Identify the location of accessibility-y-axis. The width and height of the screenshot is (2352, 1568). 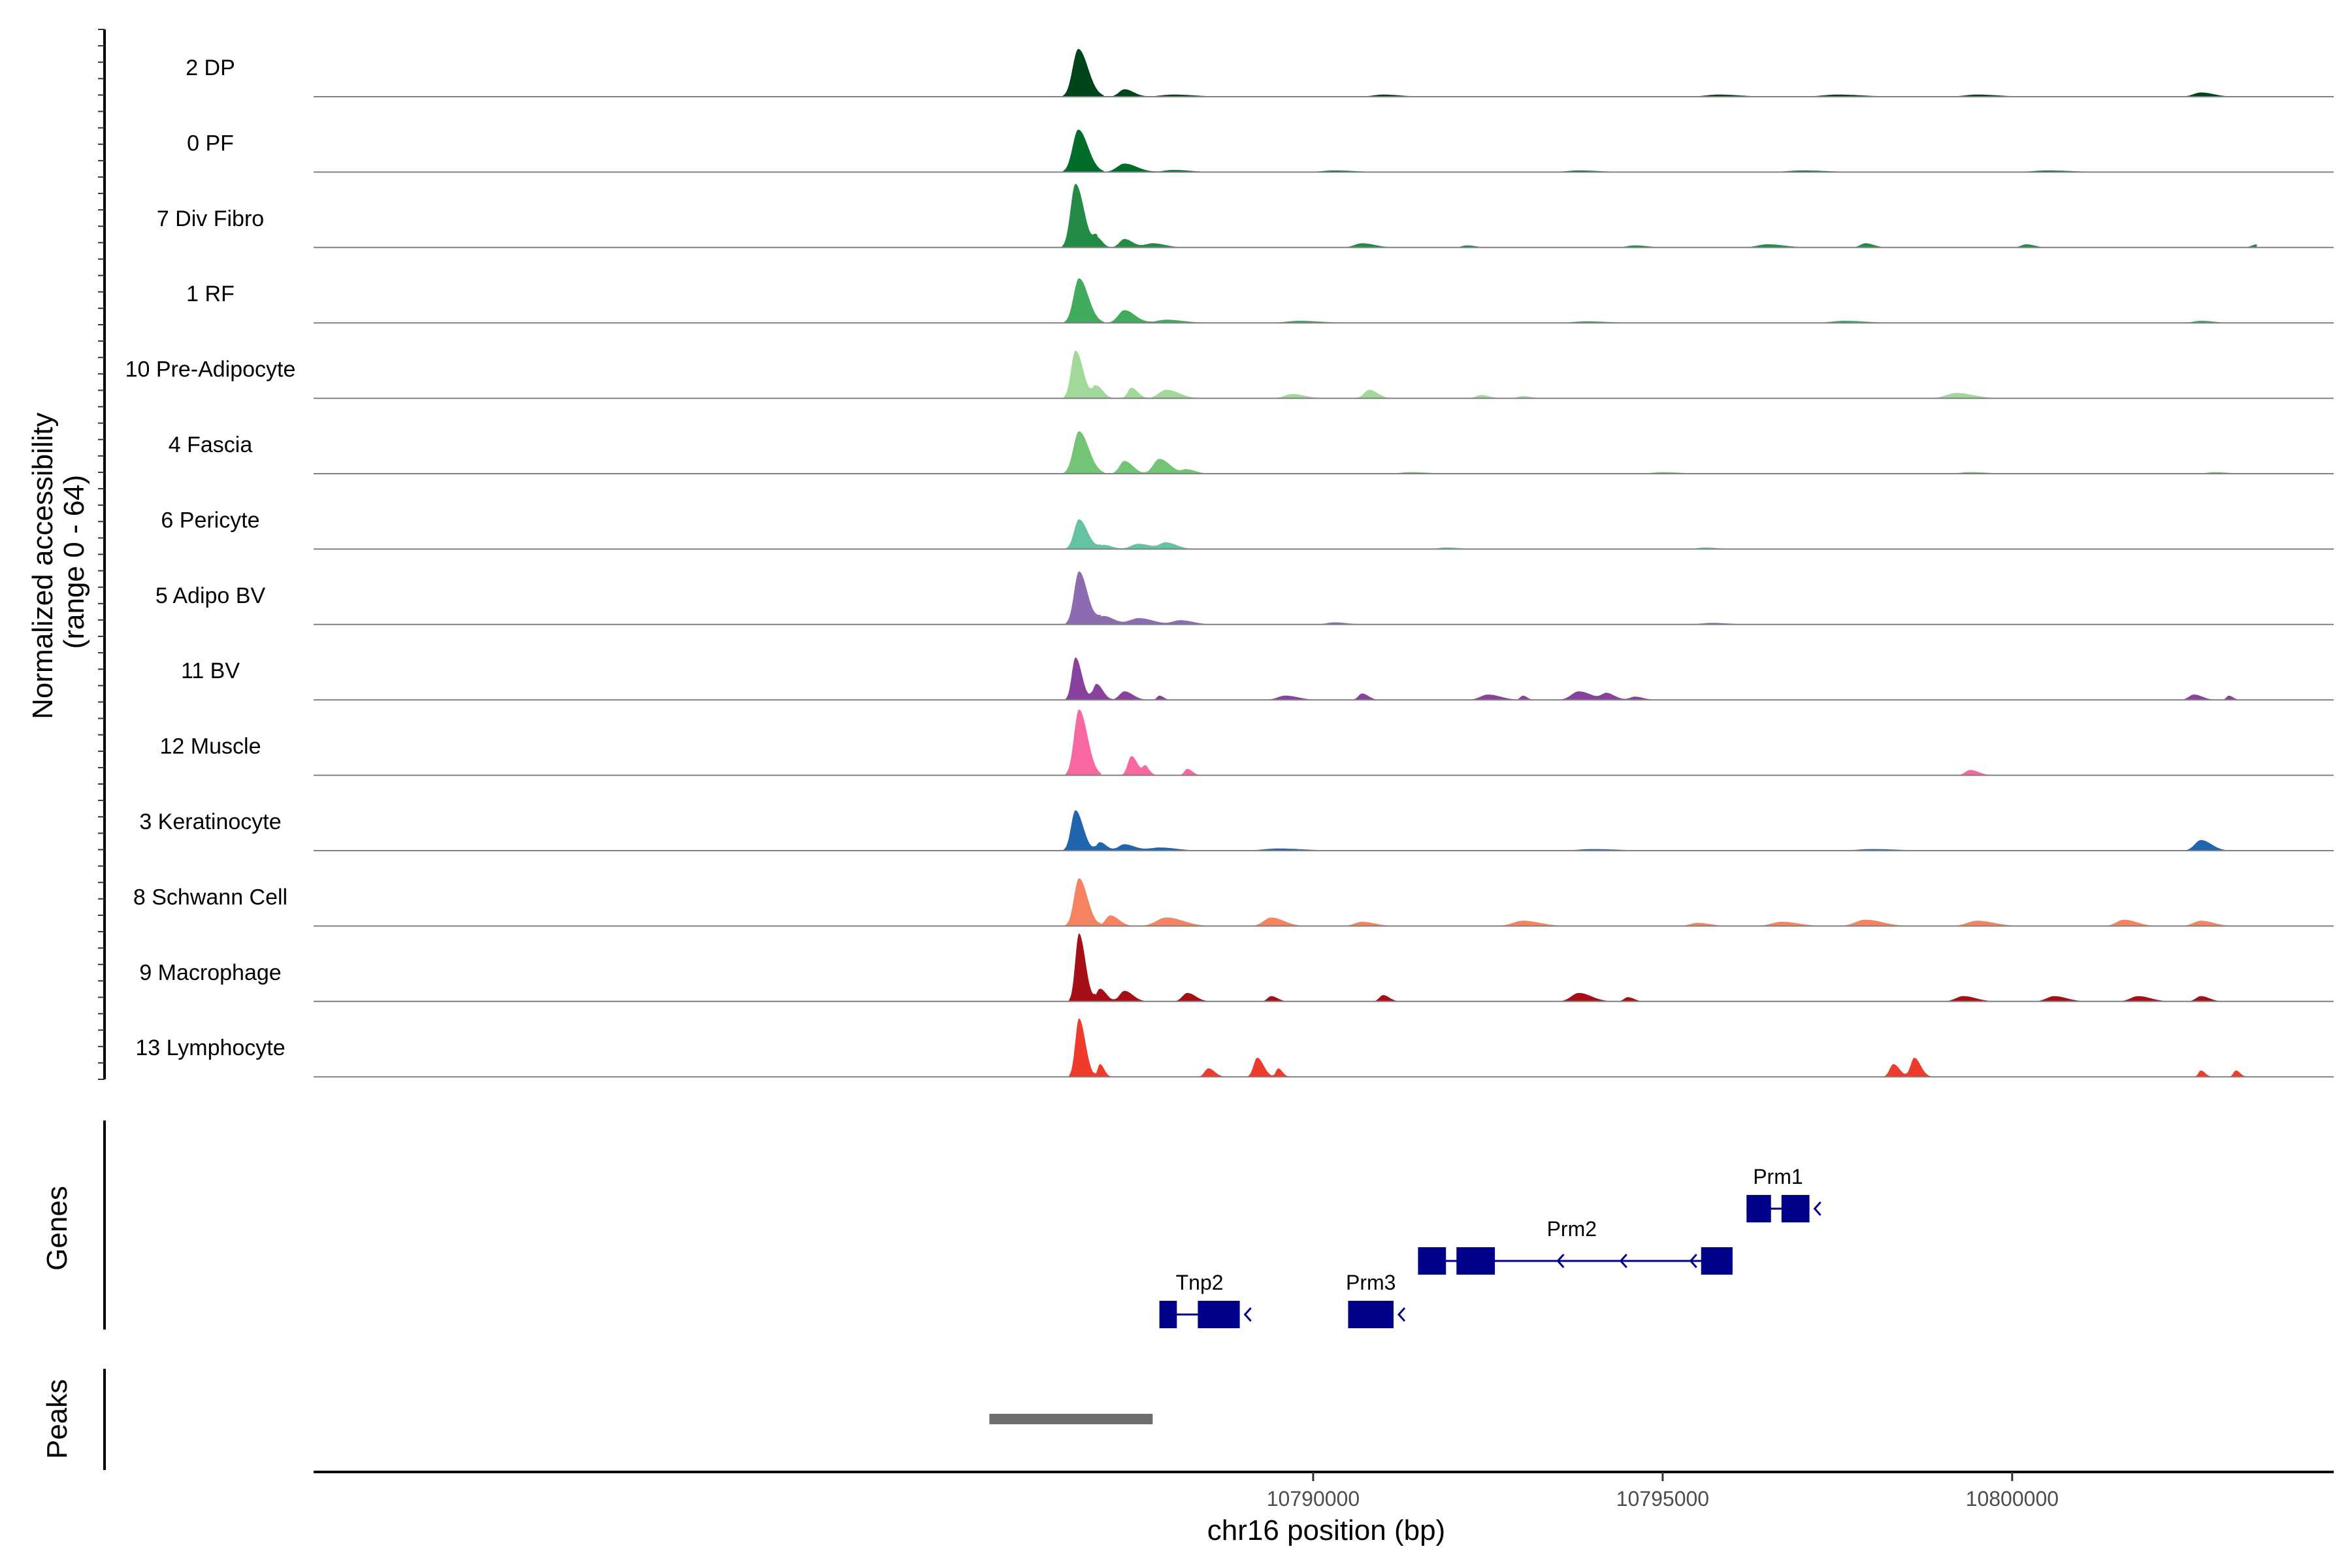
(102, 554).